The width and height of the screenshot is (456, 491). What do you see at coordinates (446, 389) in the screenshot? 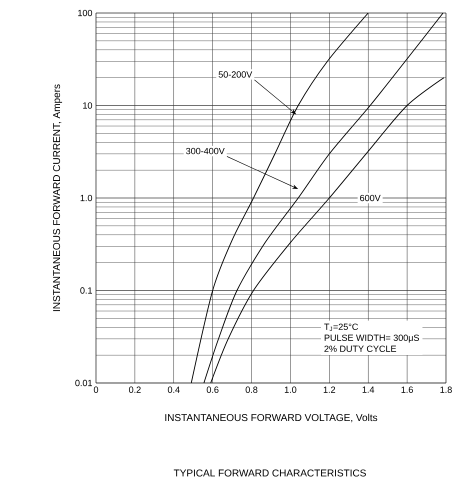
I see `x-tick-label: 1.8` at bounding box center [446, 389].